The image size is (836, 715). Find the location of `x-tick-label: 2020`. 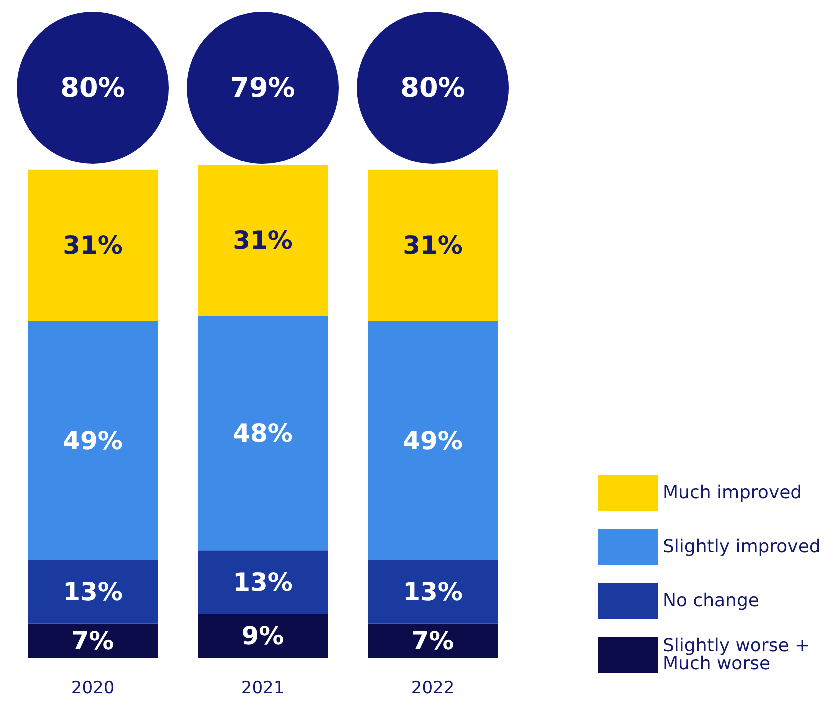

x-tick-label: 2020 is located at coordinates (93, 688).